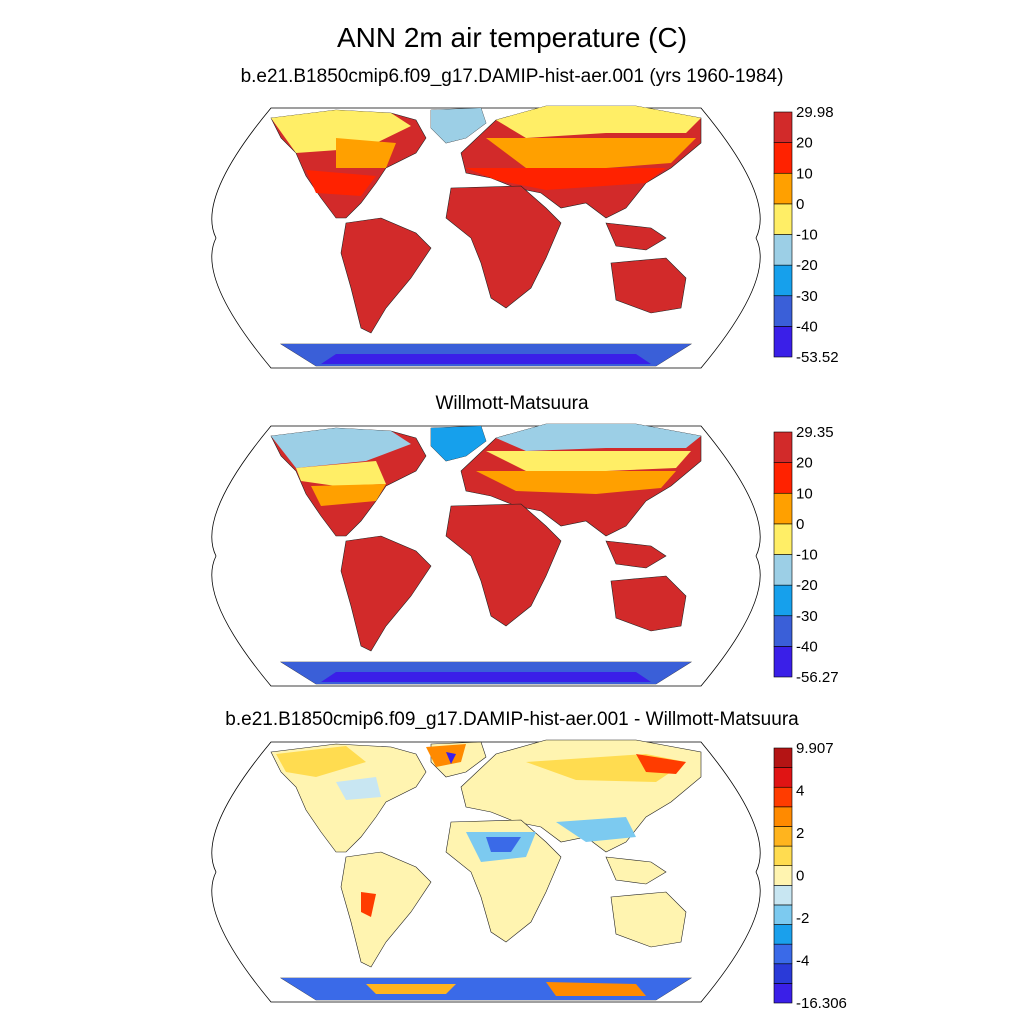 The height and width of the screenshot is (1024, 1024). I want to click on colorbar-2-label: 0, so click(800, 524).